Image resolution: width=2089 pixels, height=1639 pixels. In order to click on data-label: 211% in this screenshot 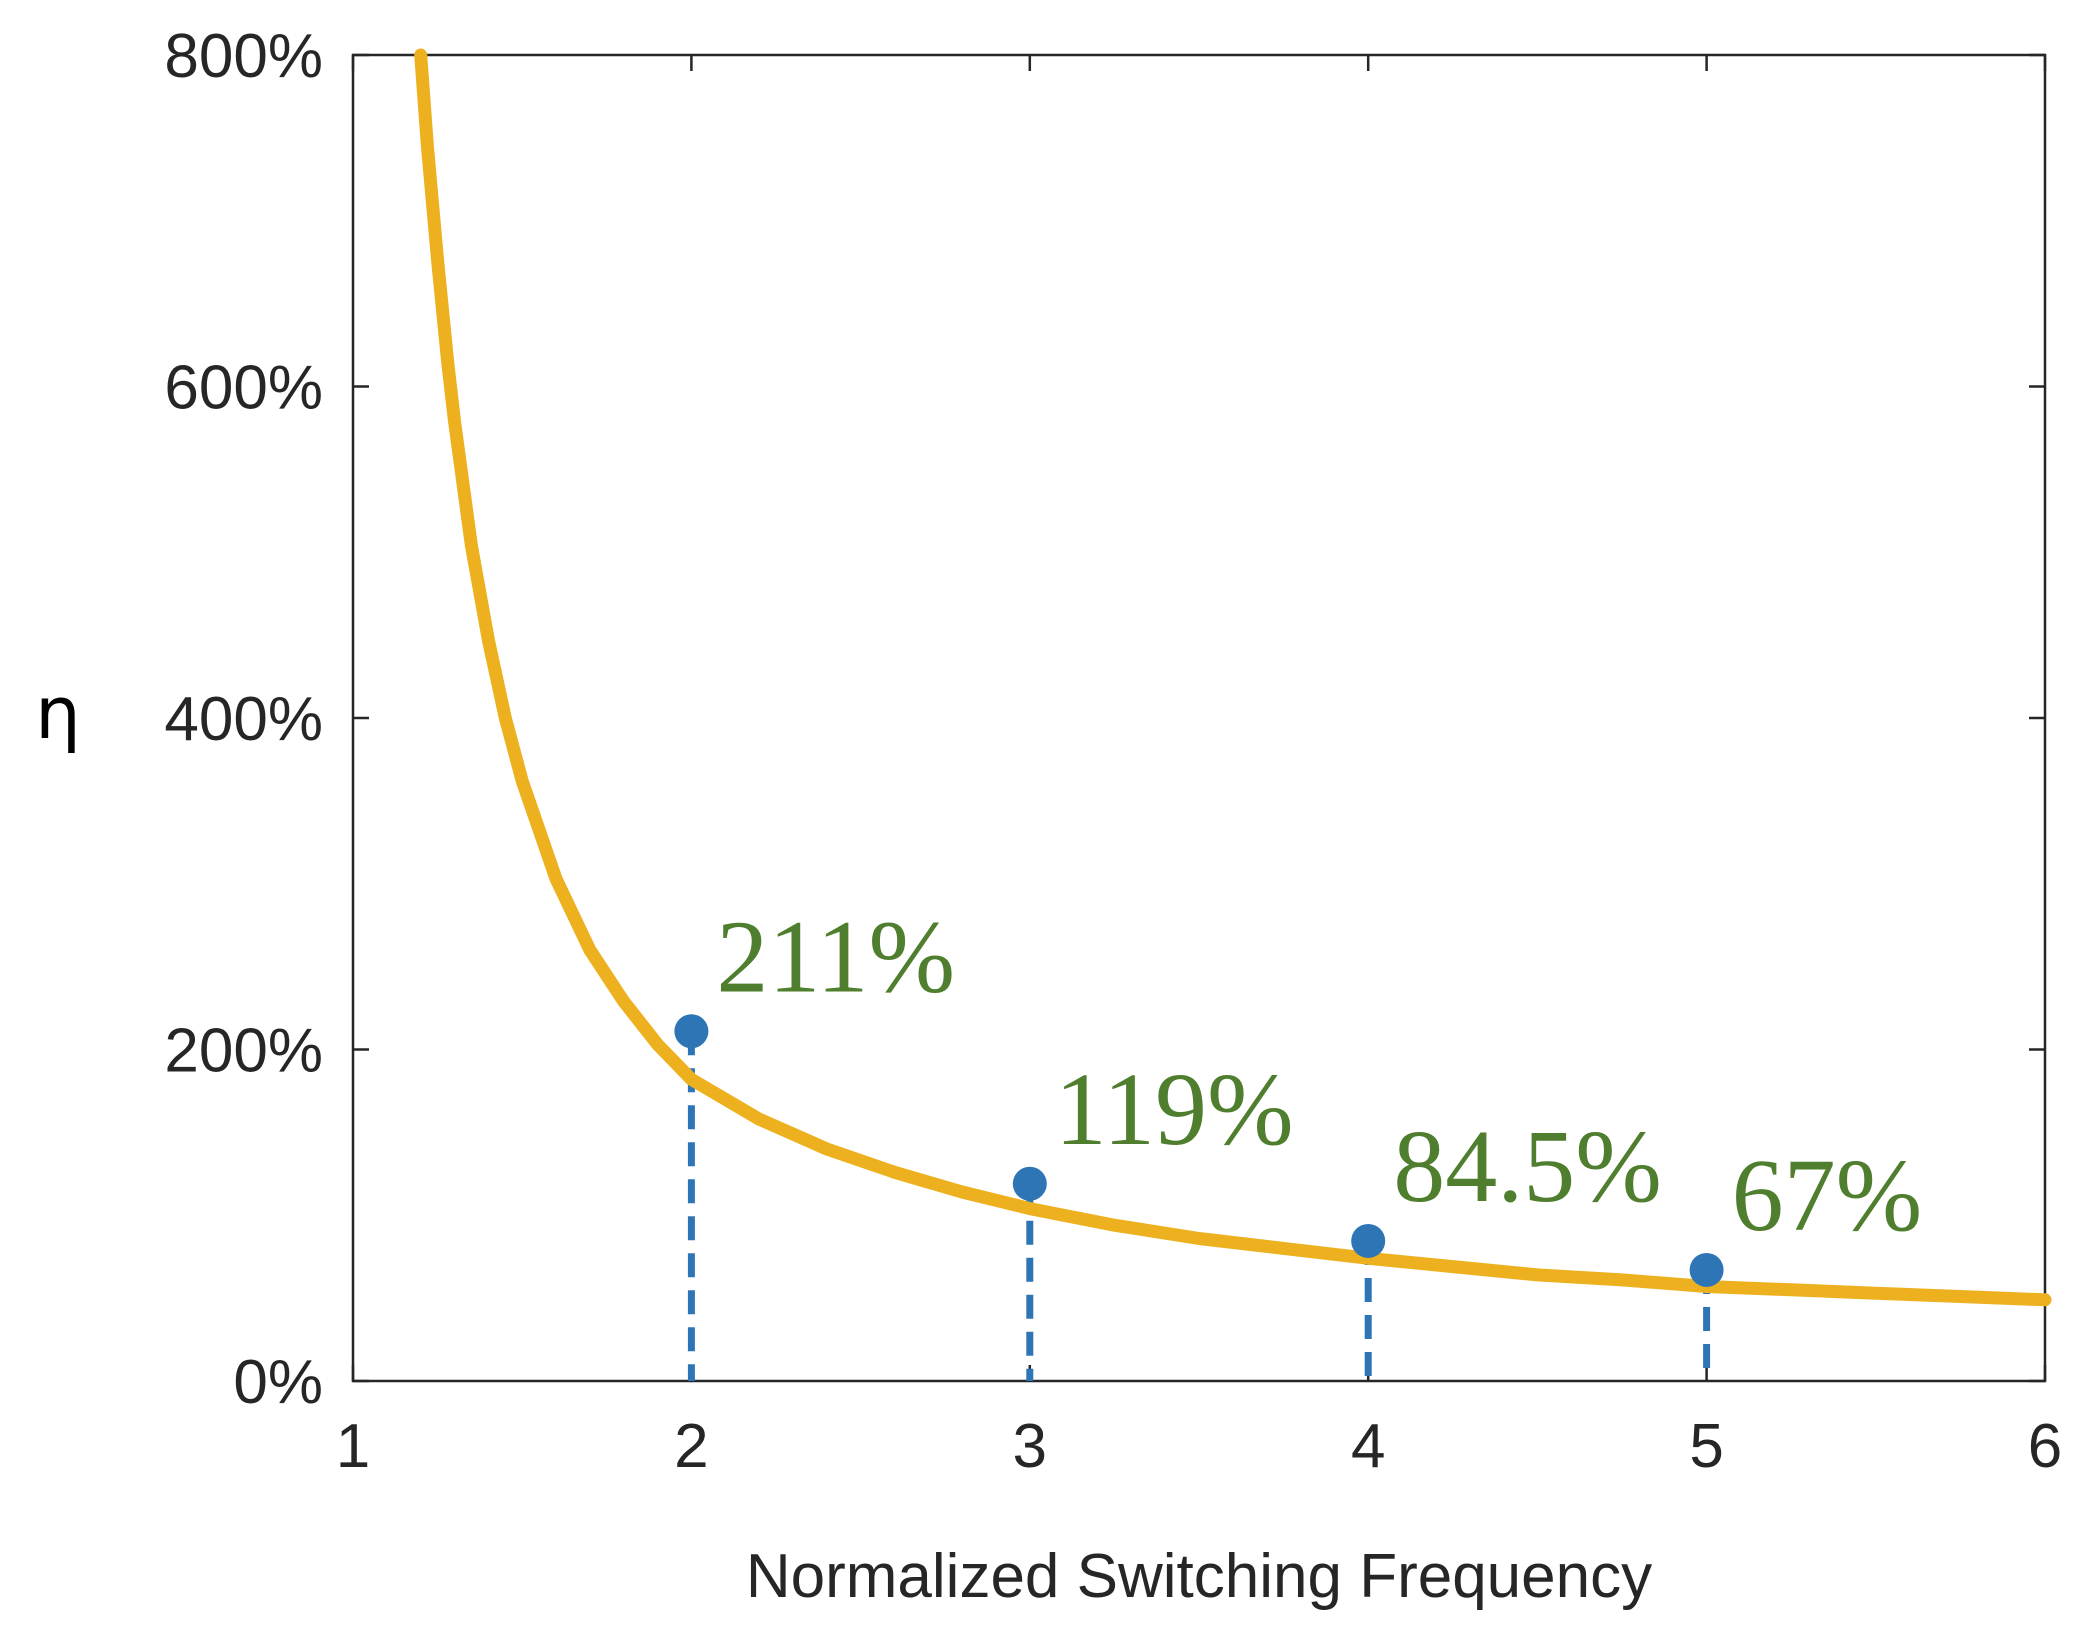, I will do `click(835, 956)`.